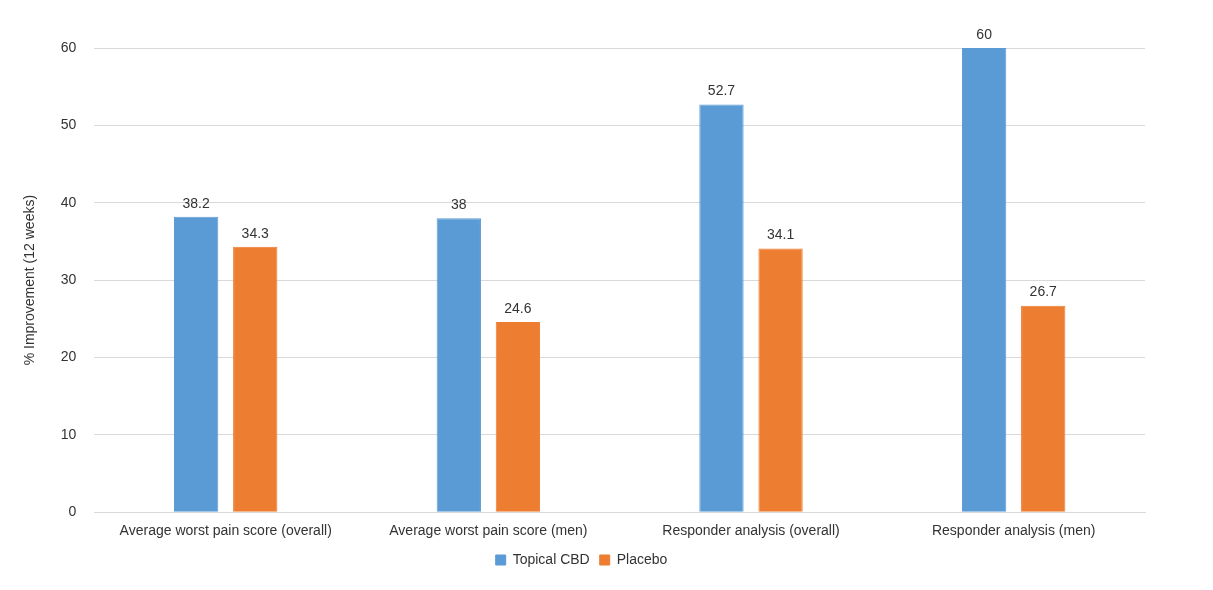  What do you see at coordinates (225, 530) in the screenshot?
I see `x-tick-label: Average worst pain score (overall)` at bounding box center [225, 530].